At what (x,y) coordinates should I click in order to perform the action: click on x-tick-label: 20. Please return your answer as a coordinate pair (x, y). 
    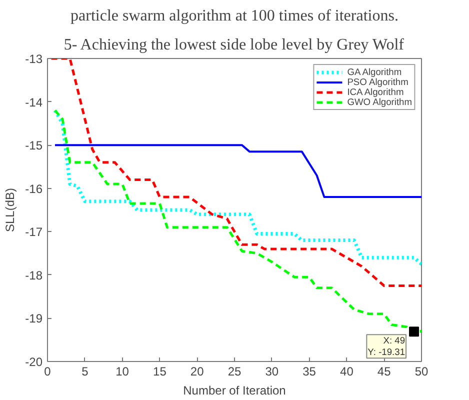
    Looking at the image, I should click on (197, 371).